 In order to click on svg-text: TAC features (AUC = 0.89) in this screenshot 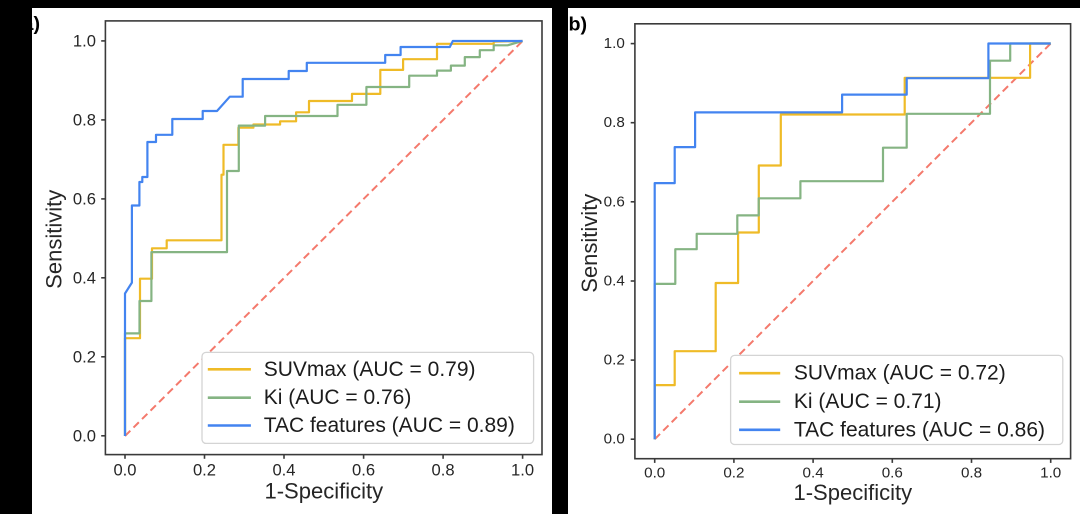, I will do `click(389, 425)`.